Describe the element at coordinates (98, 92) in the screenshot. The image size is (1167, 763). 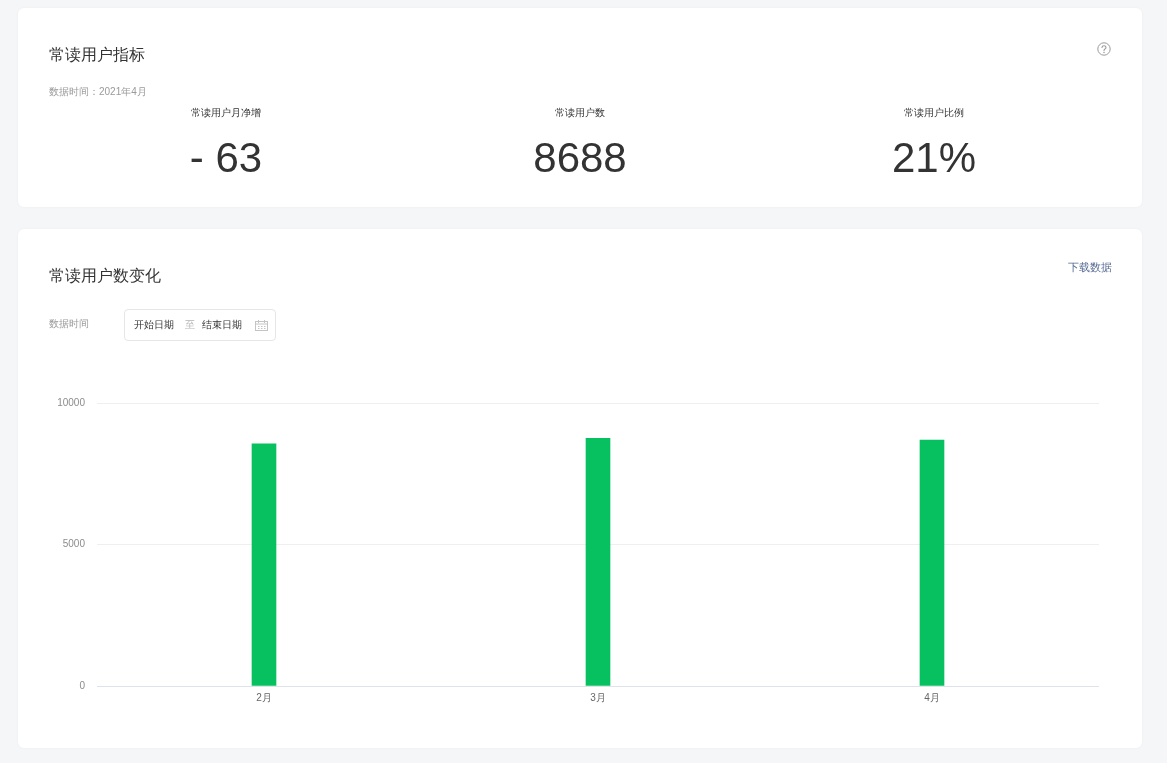
I see `text: 数据时间：2021年4月` at that location.